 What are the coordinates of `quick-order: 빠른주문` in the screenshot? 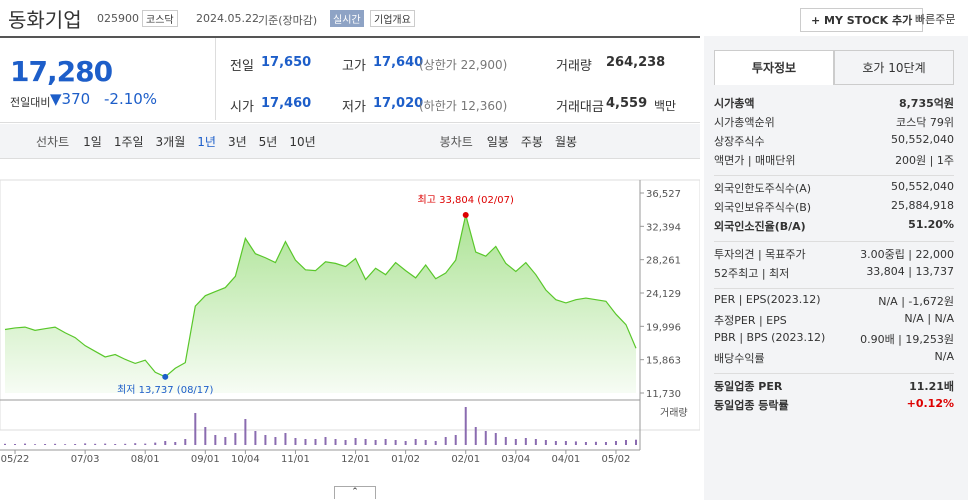 It's located at (935, 19).